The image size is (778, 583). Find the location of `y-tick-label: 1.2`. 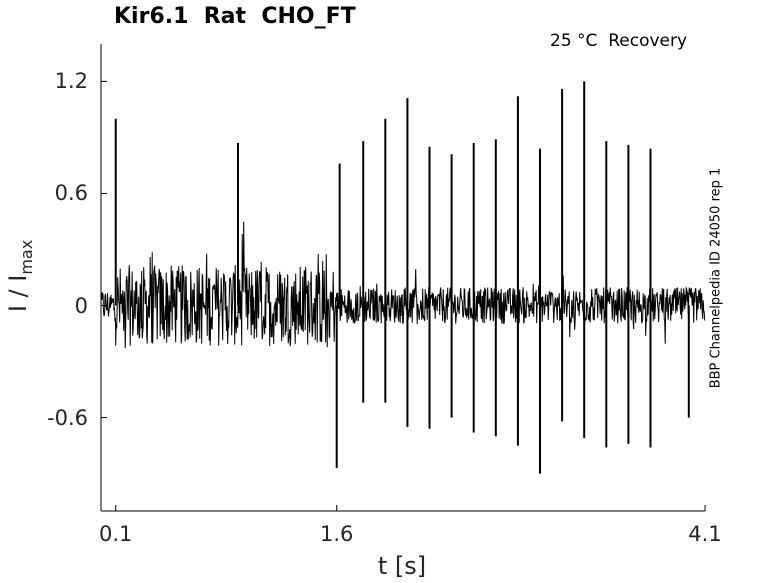

y-tick-label: 1.2 is located at coordinates (71, 81).